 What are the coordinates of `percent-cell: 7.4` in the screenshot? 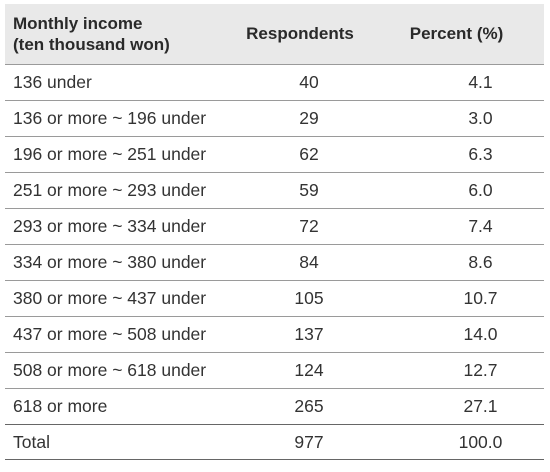 It's located at (480, 226).